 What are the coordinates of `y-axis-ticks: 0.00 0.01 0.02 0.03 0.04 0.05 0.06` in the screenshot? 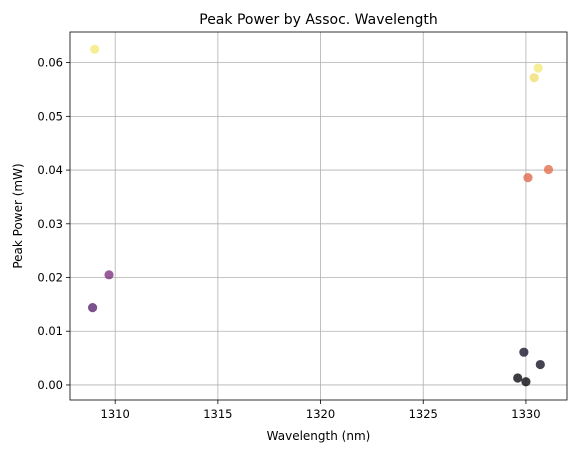 It's located at (53, 224).